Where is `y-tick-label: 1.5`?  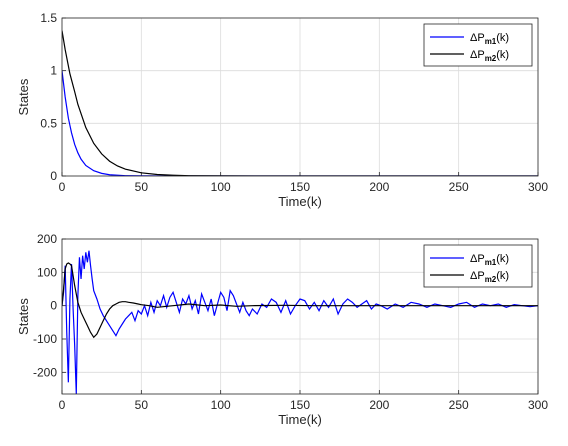 y-tick-label: 1.5 is located at coordinates (48, 18).